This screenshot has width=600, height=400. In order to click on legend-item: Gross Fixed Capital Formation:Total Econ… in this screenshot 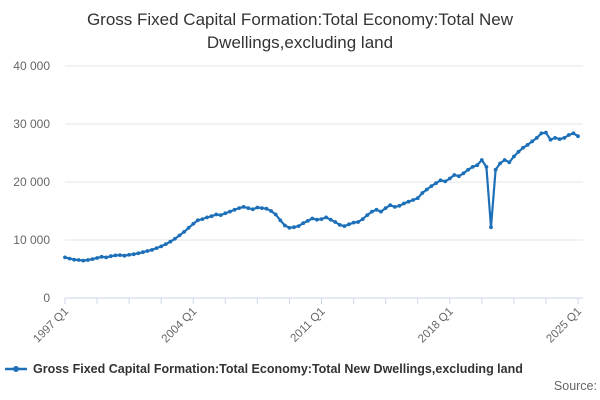, I will do `click(263, 369)`.